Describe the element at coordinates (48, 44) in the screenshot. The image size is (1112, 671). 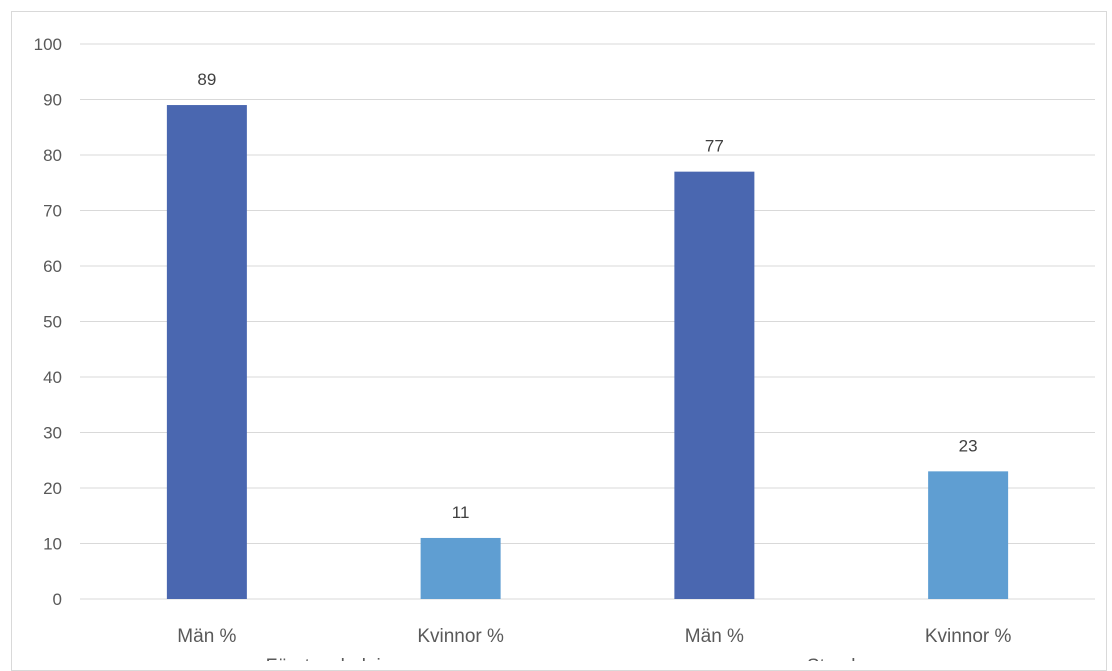
I see `y-tick-label: 100` at that location.